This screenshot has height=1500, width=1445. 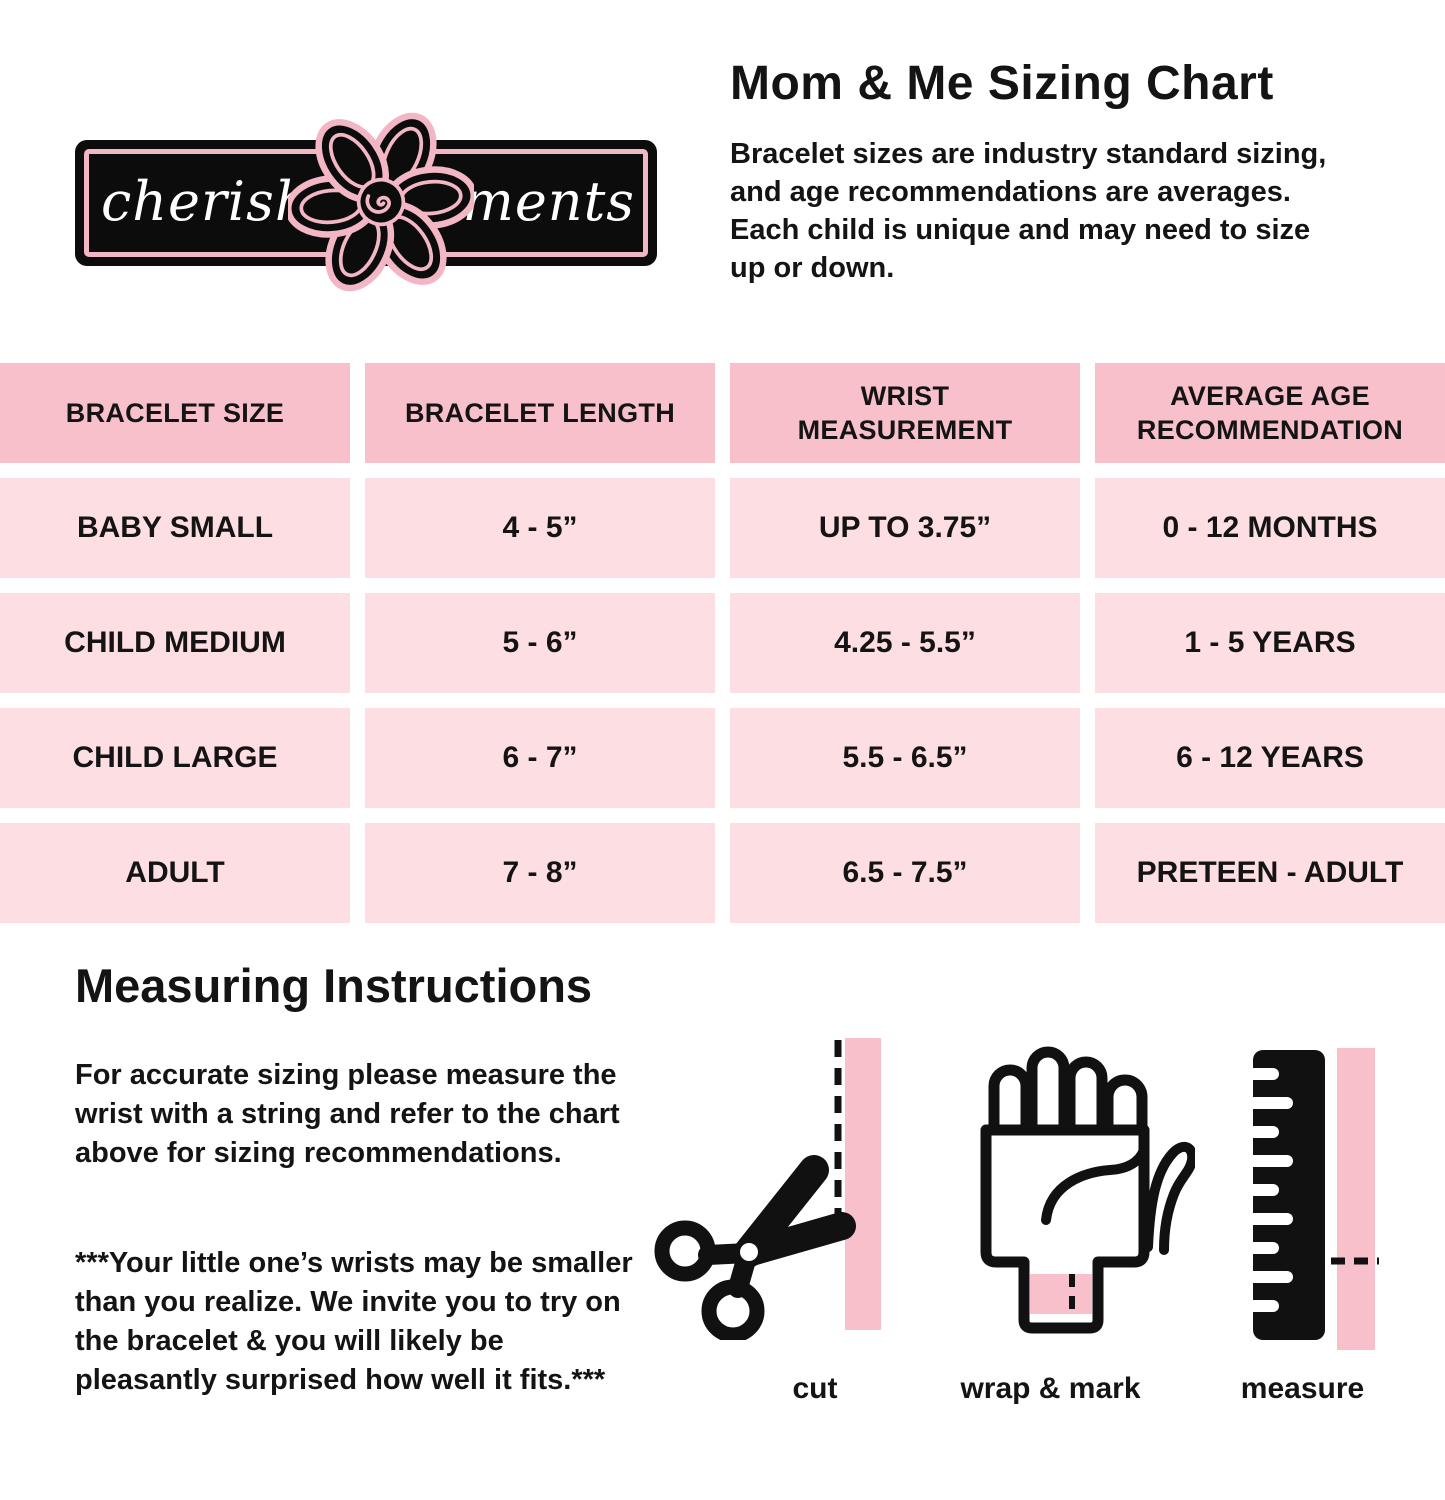 I want to click on step-label-cut: cut, so click(x=815, y=1388).